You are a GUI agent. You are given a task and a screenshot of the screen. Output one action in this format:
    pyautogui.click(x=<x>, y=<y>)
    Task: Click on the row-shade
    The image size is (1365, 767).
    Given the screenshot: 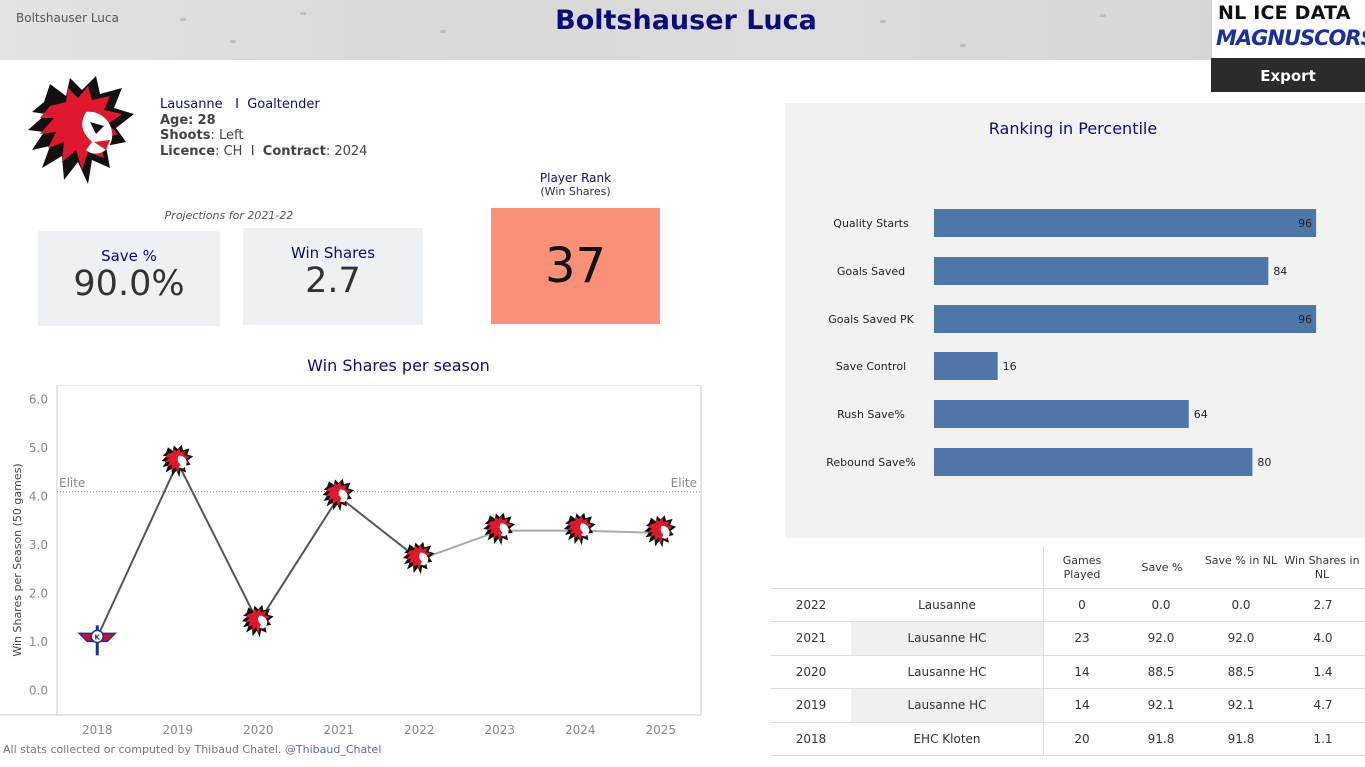 What is the action you would take?
    pyautogui.click(x=947, y=638)
    